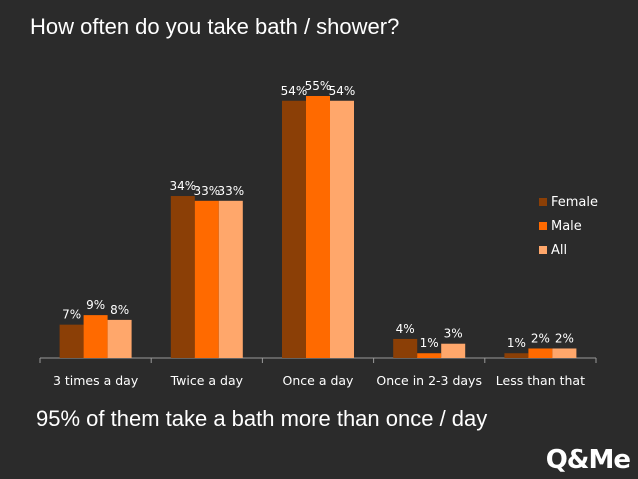 The width and height of the screenshot is (638, 479). Describe the element at coordinates (564, 338) in the screenshot. I see `data-label-all-4: 2%` at that location.